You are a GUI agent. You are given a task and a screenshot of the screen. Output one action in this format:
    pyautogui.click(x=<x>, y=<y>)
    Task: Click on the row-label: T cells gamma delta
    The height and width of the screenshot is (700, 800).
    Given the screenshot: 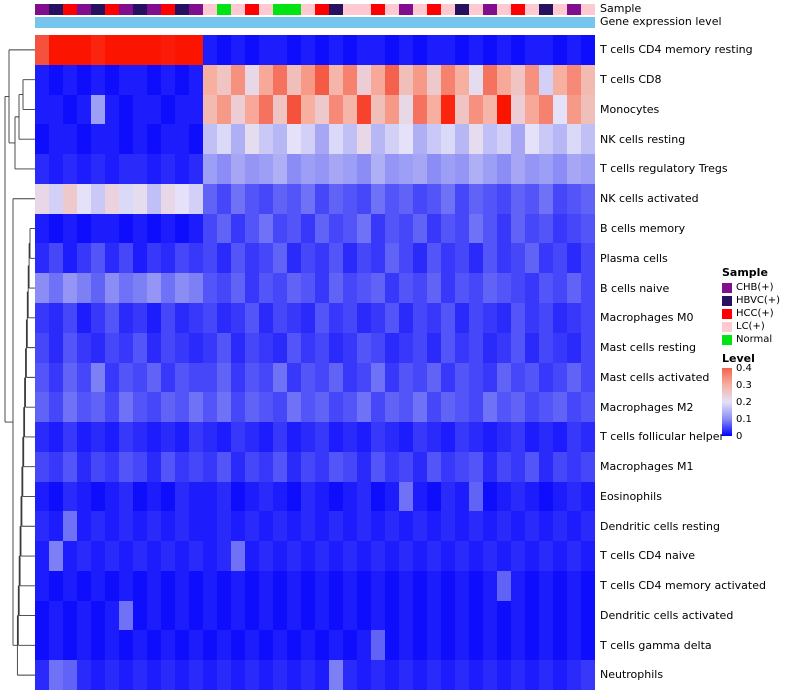 What is the action you would take?
    pyautogui.click(x=656, y=645)
    